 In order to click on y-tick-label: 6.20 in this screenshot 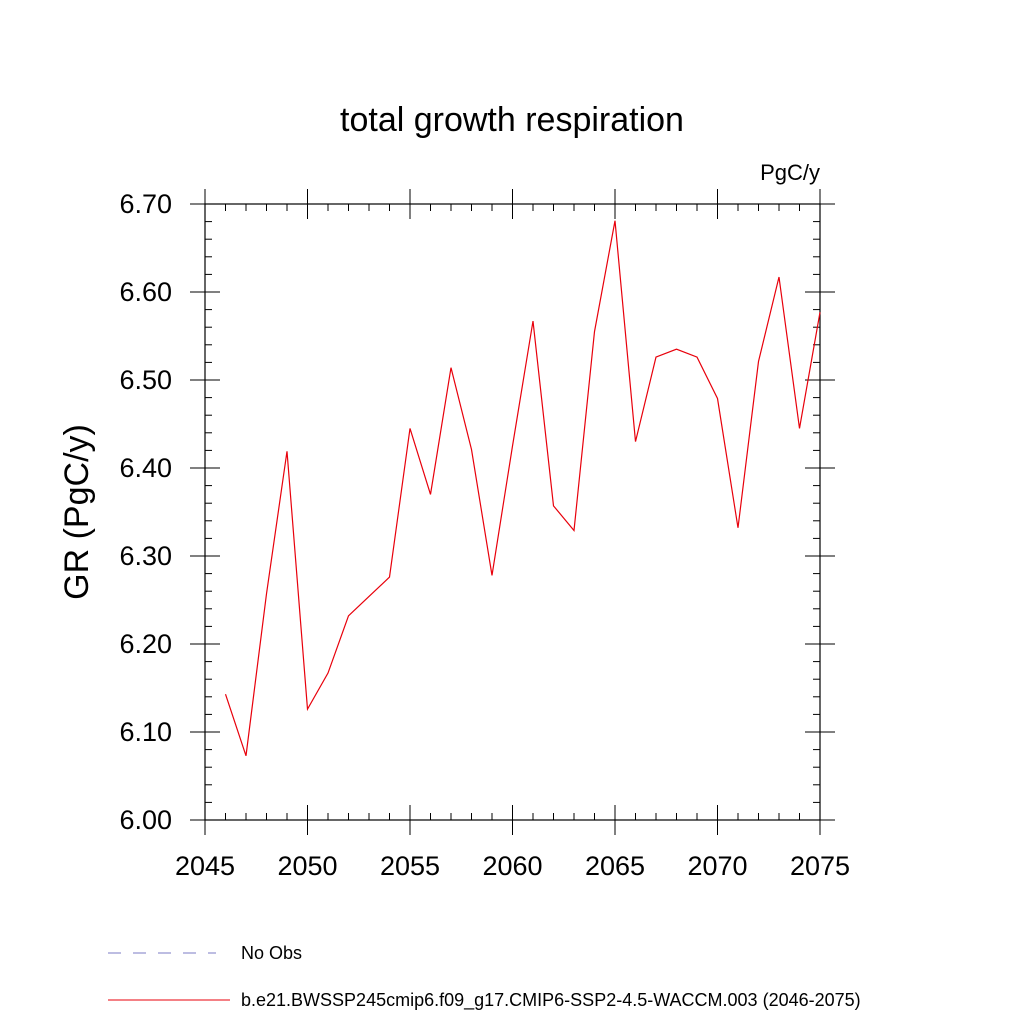, I will do `click(145, 644)`.